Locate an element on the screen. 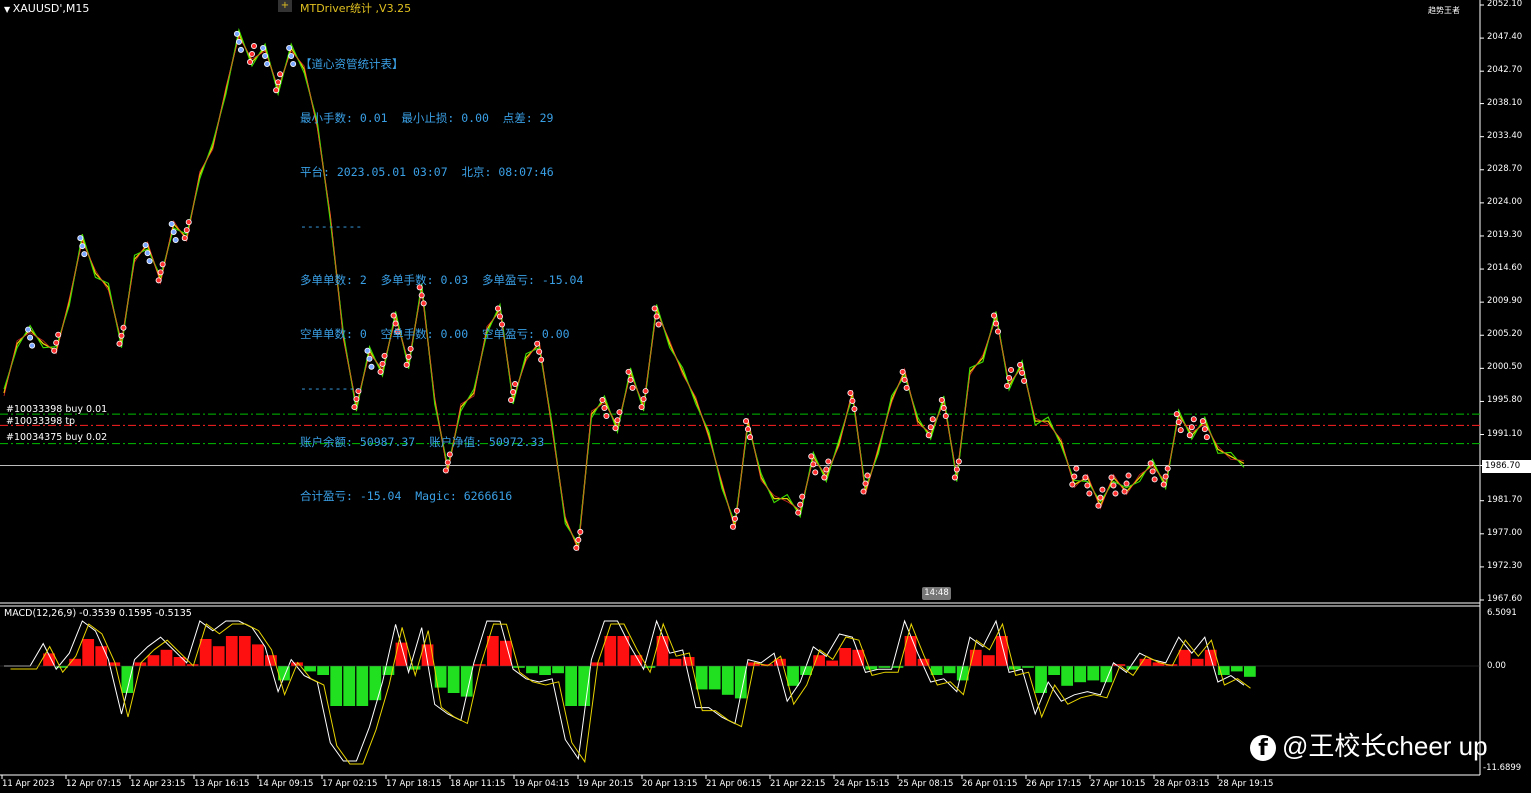 The width and height of the screenshot is (1531, 793). dropdown-triangle-icon: ▼ is located at coordinates (8, 9).